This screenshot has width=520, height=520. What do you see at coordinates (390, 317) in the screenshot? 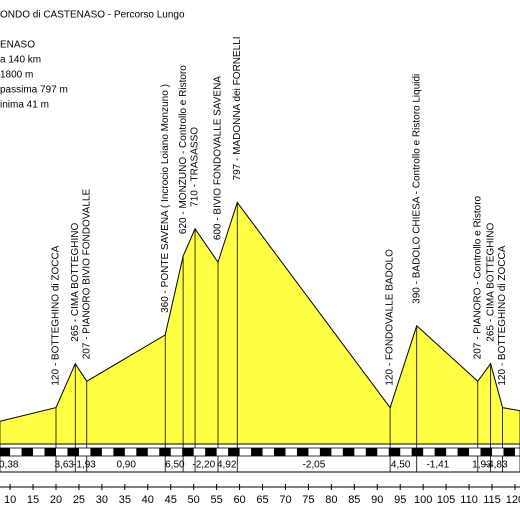
I see `point-label: 120 - FONDOVALLE BADOLO` at bounding box center [390, 317].